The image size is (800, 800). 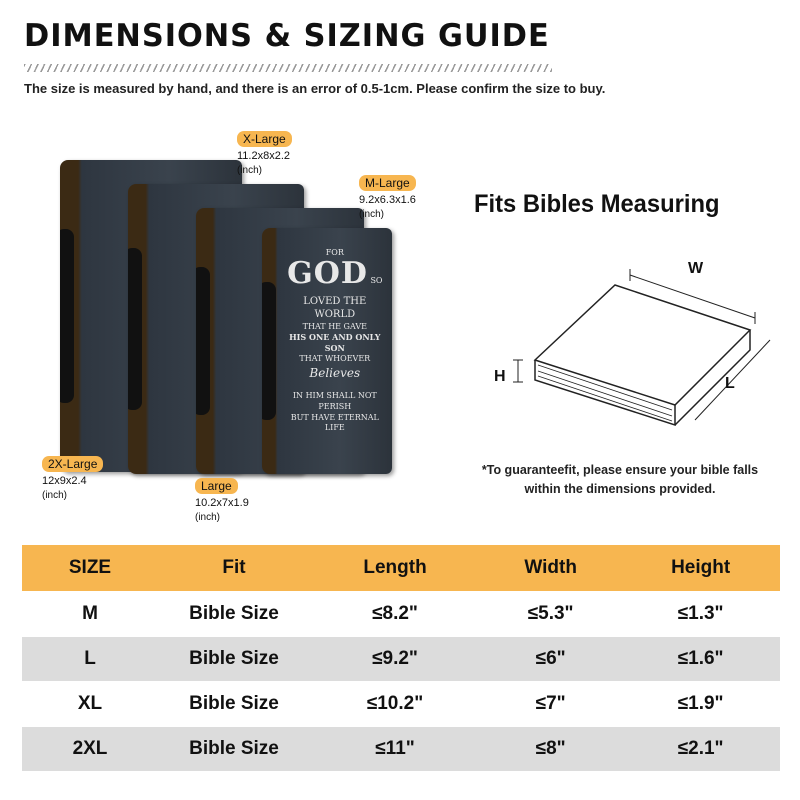 I want to click on size-label-xl: X-Large 11.2x8x2.2 (inch), so click(x=264, y=153).